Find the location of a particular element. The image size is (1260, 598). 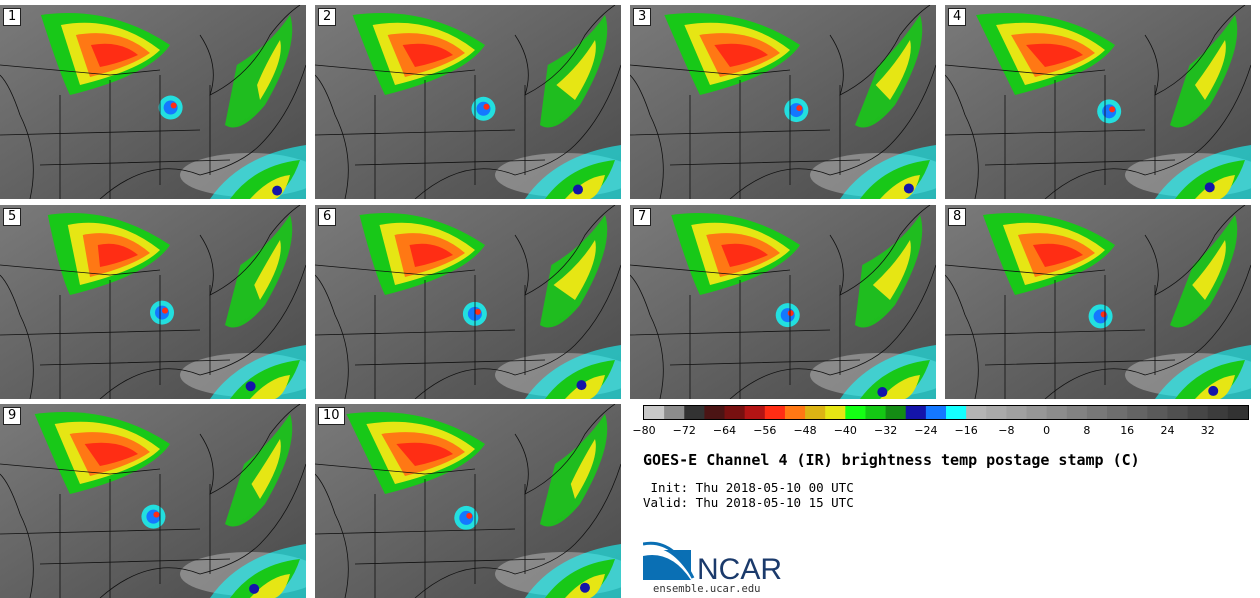

panel-number: 7 is located at coordinates (642, 217).